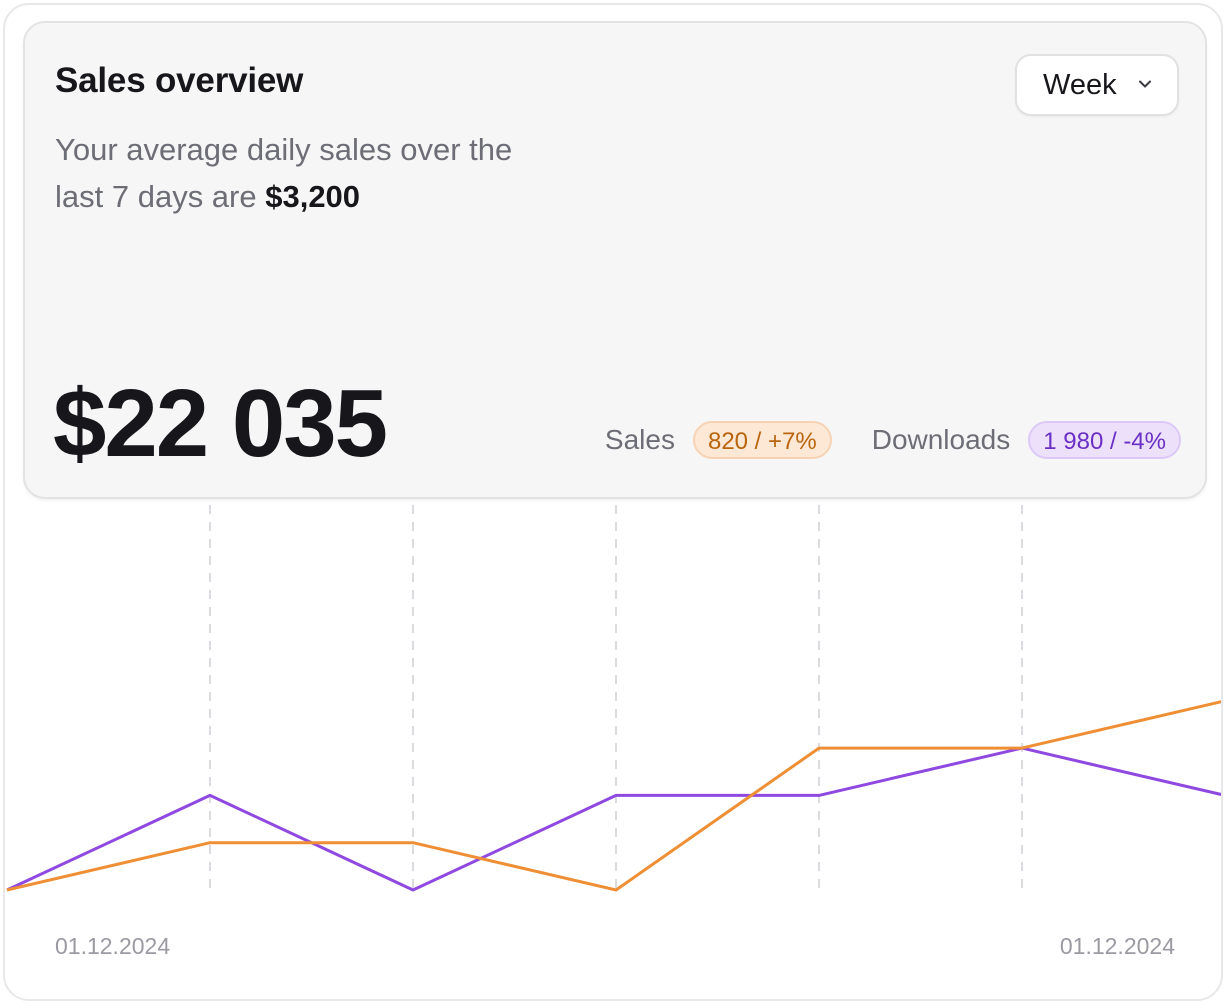  I want to click on downloads-badge: 1 980 / -4%, so click(1104, 440).